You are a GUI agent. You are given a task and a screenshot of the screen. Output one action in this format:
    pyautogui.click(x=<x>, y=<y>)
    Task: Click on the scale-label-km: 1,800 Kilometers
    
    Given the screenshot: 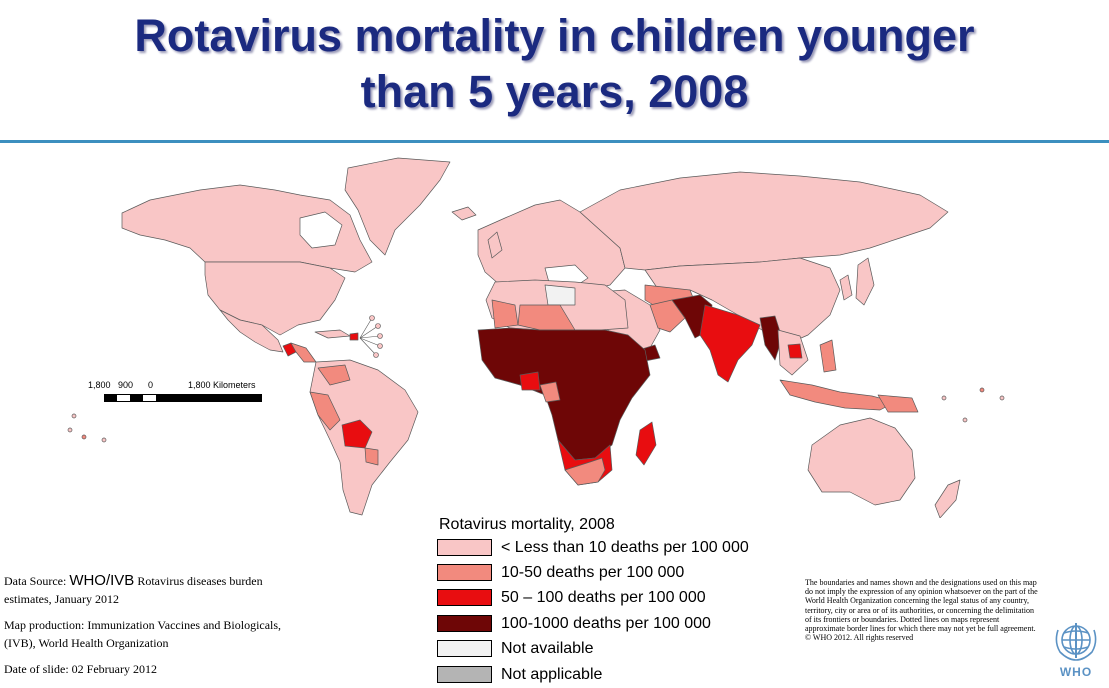 What is the action you would take?
    pyautogui.click(x=222, y=385)
    